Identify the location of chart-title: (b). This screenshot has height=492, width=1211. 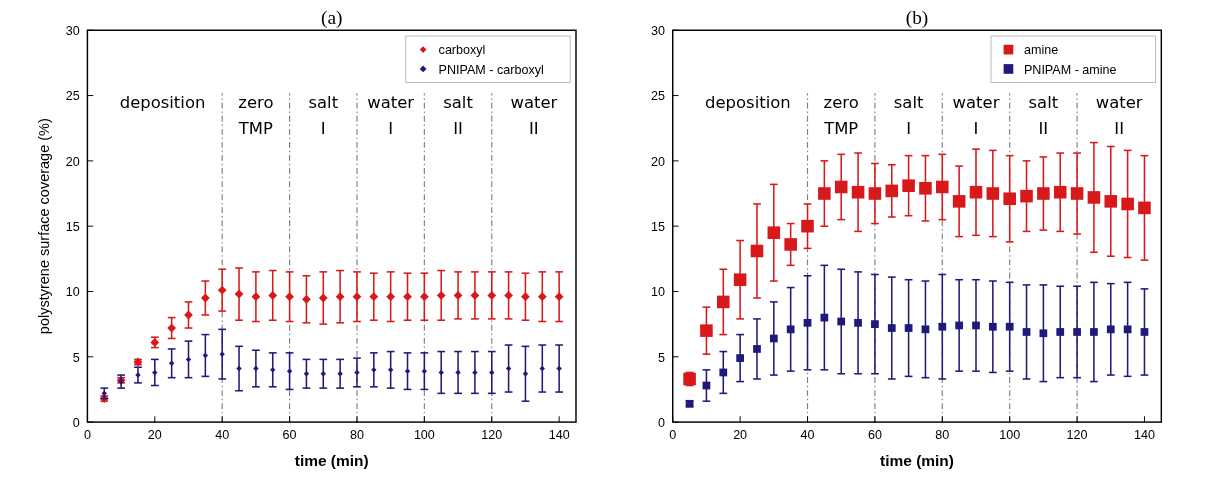
(917, 18).